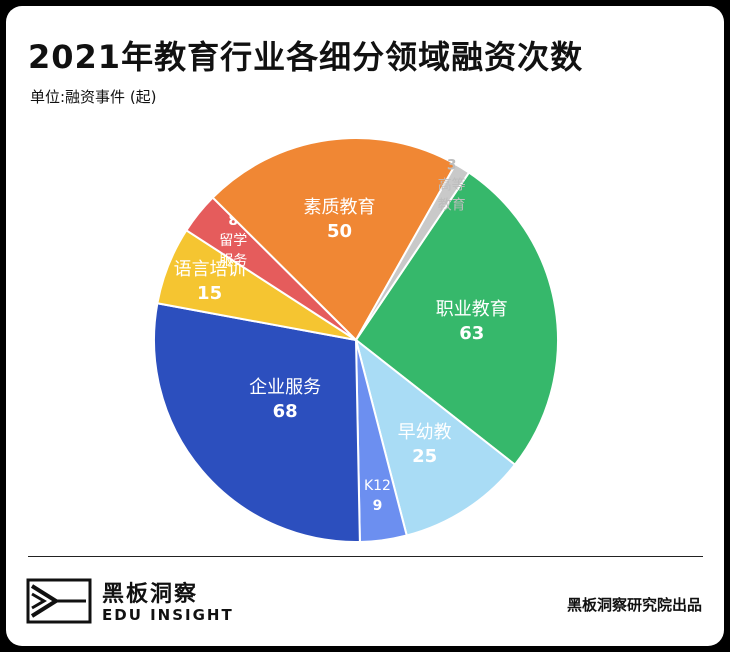 This screenshot has width=730, height=652. Describe the element at coordinates (425, 432) in the screenshot. I see `slice-label-2: 早幼教` at that location.